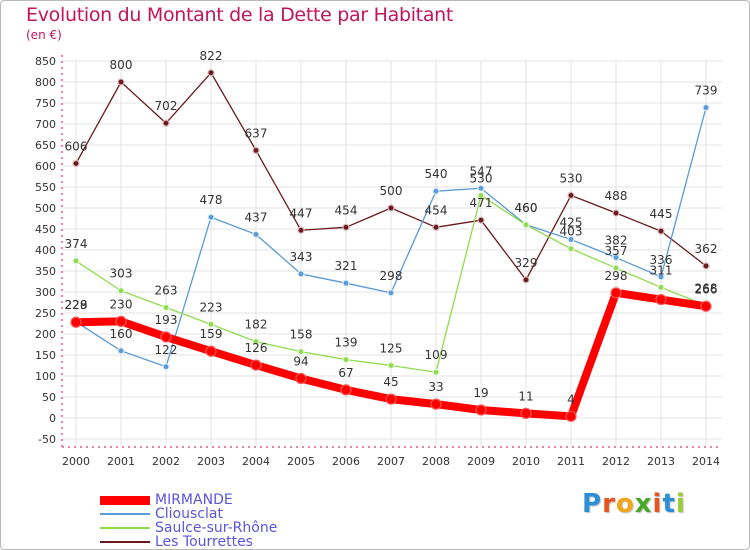 The image size is (750, 550). What do you see at coordinates (45, 61) in the screenshot?
I see `y-tick-label: 850` at bounding box center [45, 61].